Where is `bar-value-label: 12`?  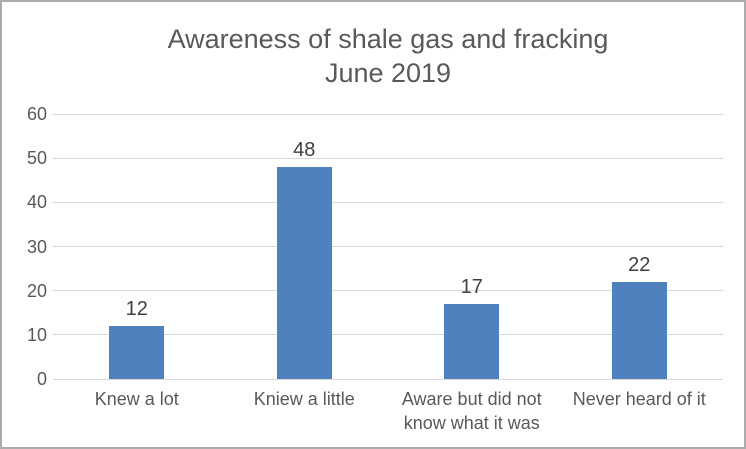
bar-value-label: 12 is located at coordinates (136, 309).